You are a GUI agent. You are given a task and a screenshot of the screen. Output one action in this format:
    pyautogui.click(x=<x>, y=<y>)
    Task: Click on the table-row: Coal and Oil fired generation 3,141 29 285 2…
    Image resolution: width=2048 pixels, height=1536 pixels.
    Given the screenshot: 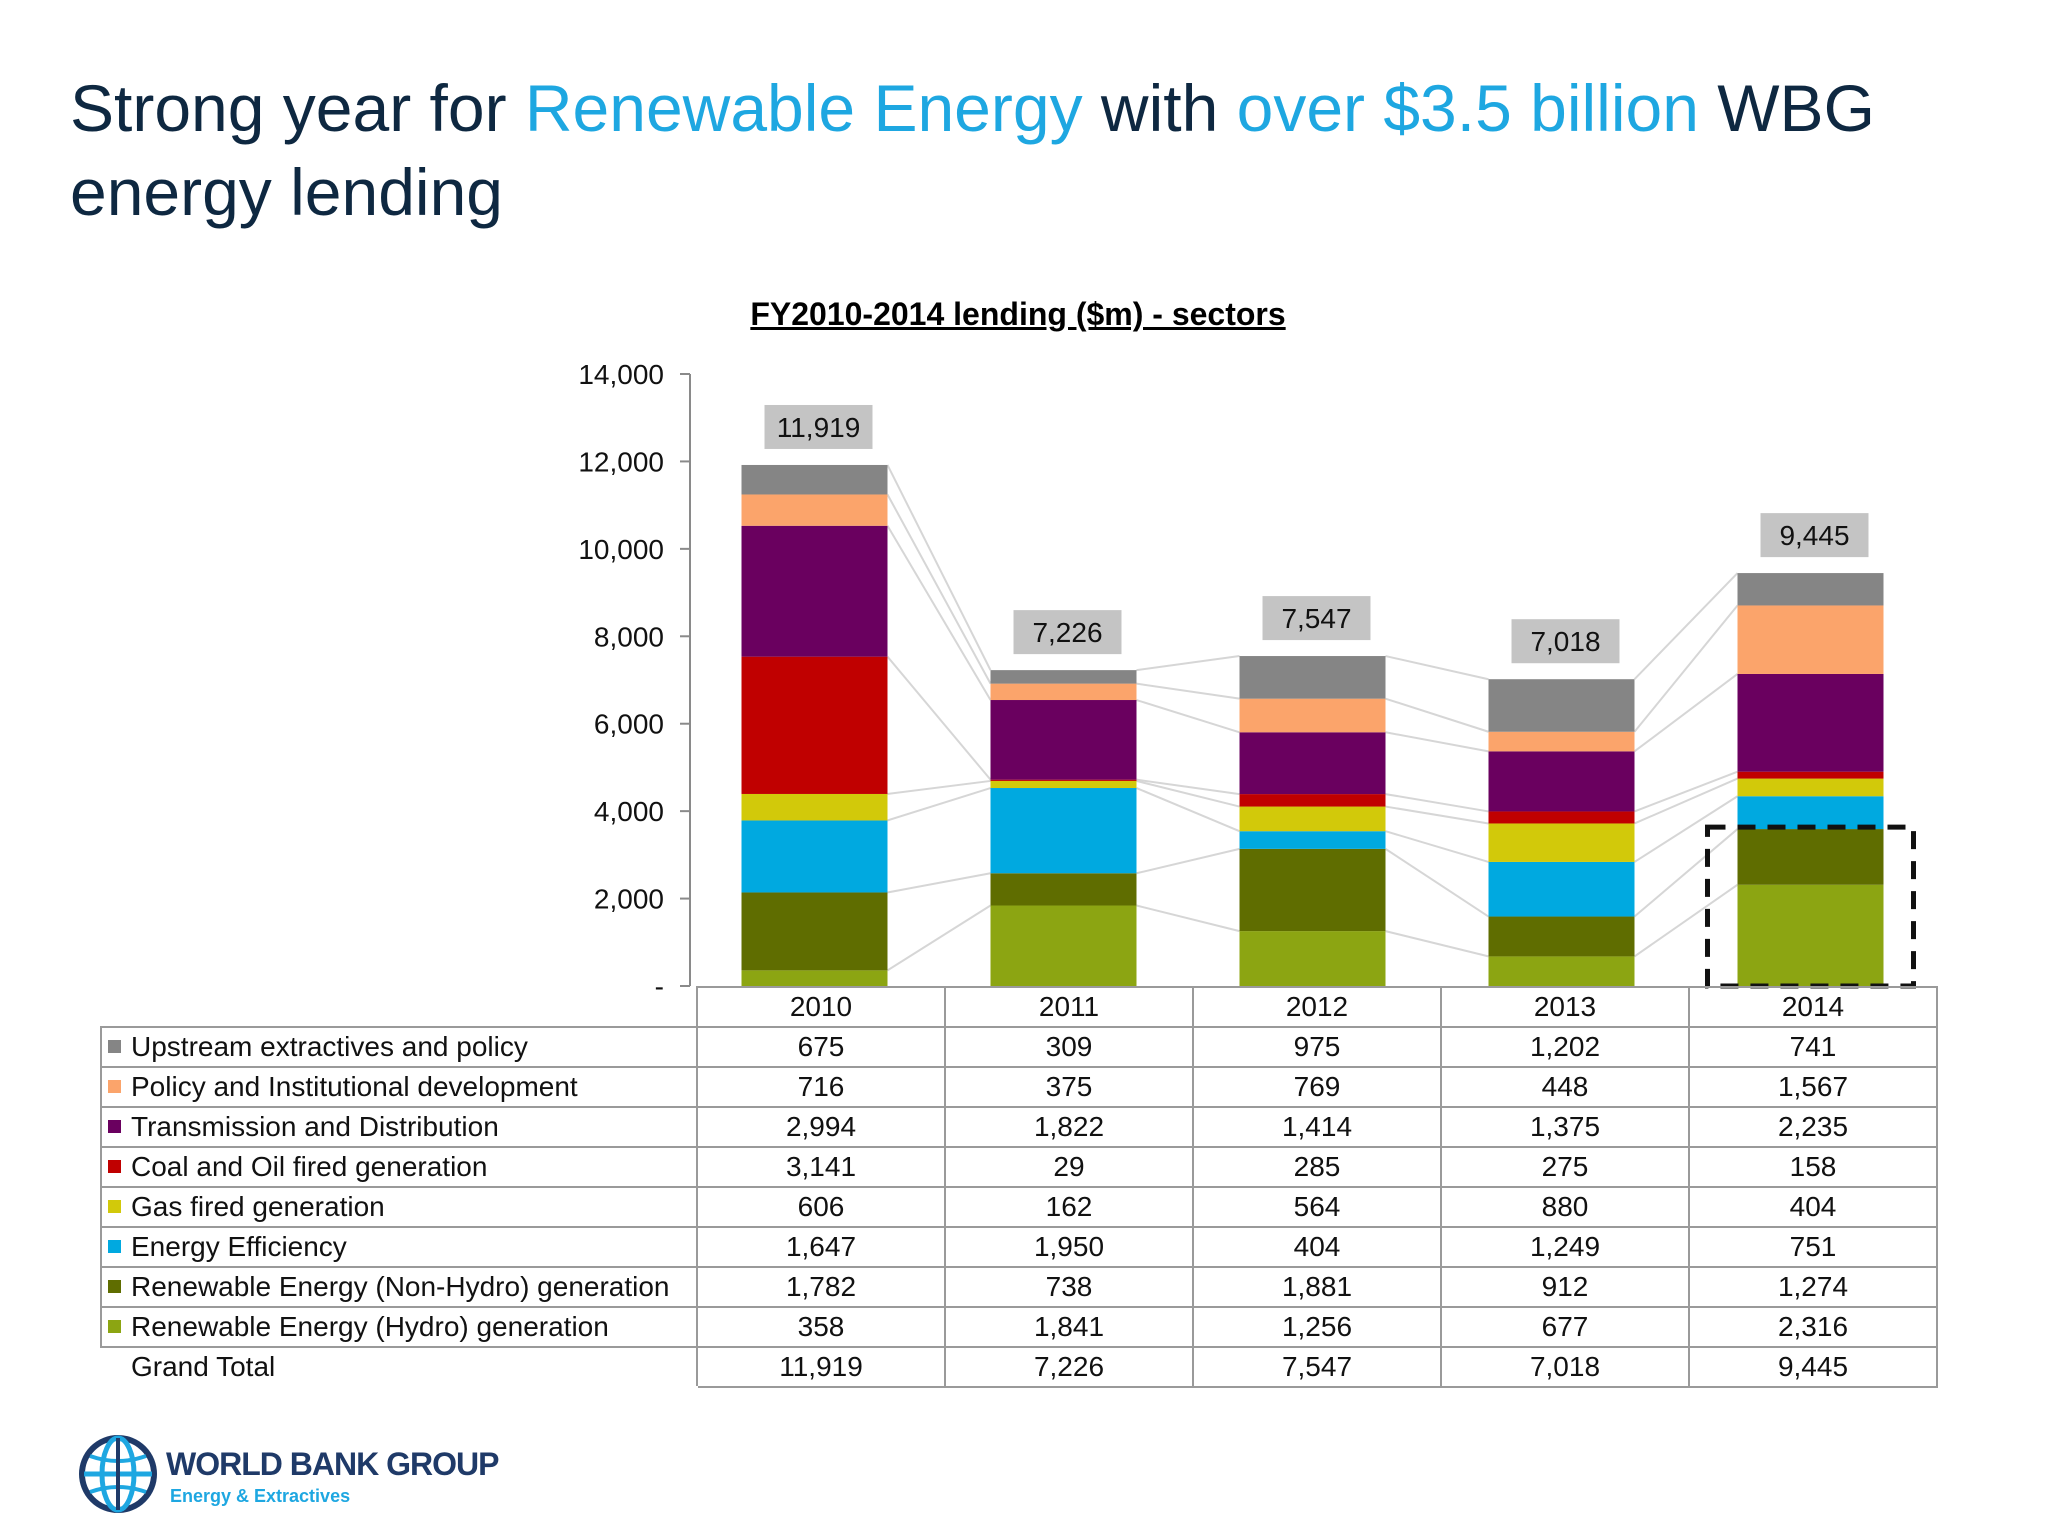 What is the action you would take?
    pyautogui.click(x=1019, y=1167)
    